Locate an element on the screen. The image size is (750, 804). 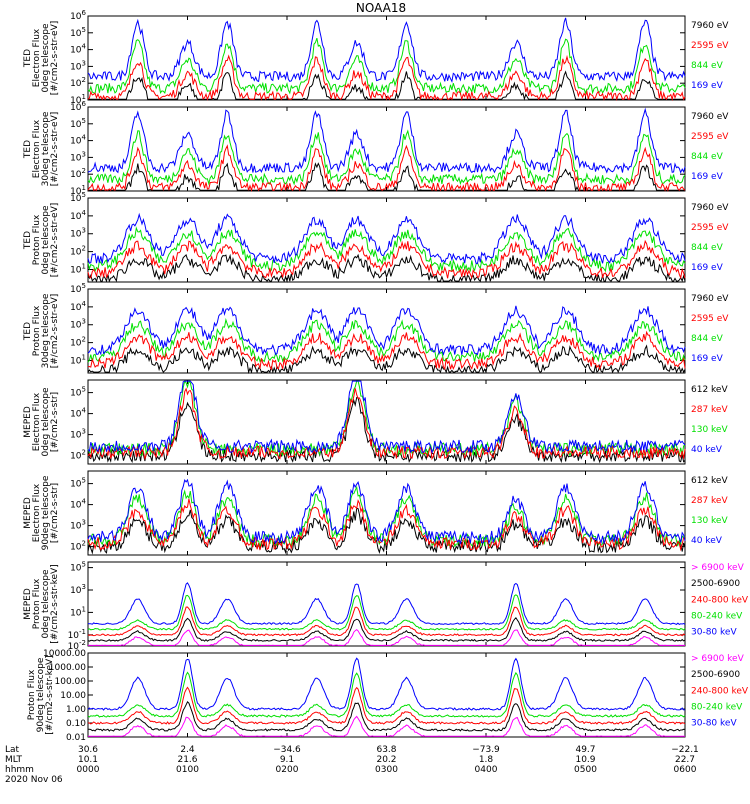
x-hhmm-label: 0300 is located at coordinates (386, 770).